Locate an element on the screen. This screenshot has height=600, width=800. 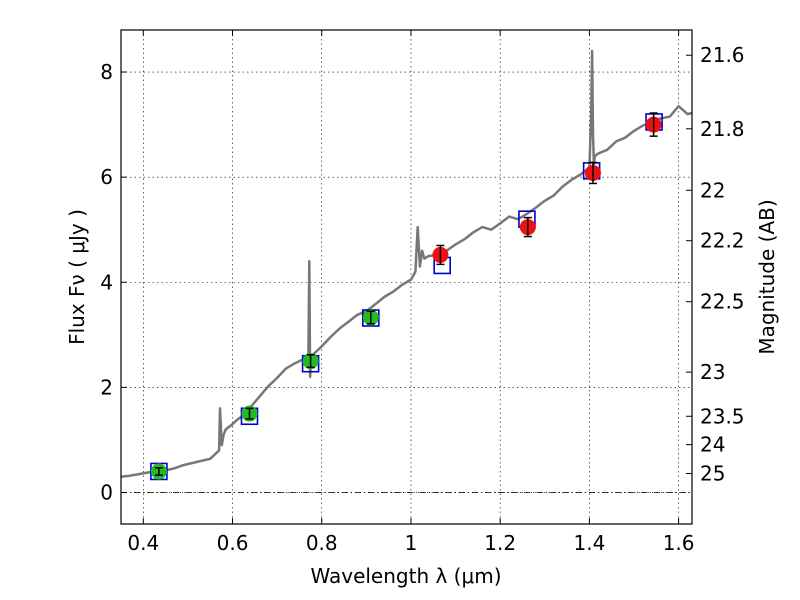
magnitude-tick-label: 22.5 is located at coordinates (722, 302).